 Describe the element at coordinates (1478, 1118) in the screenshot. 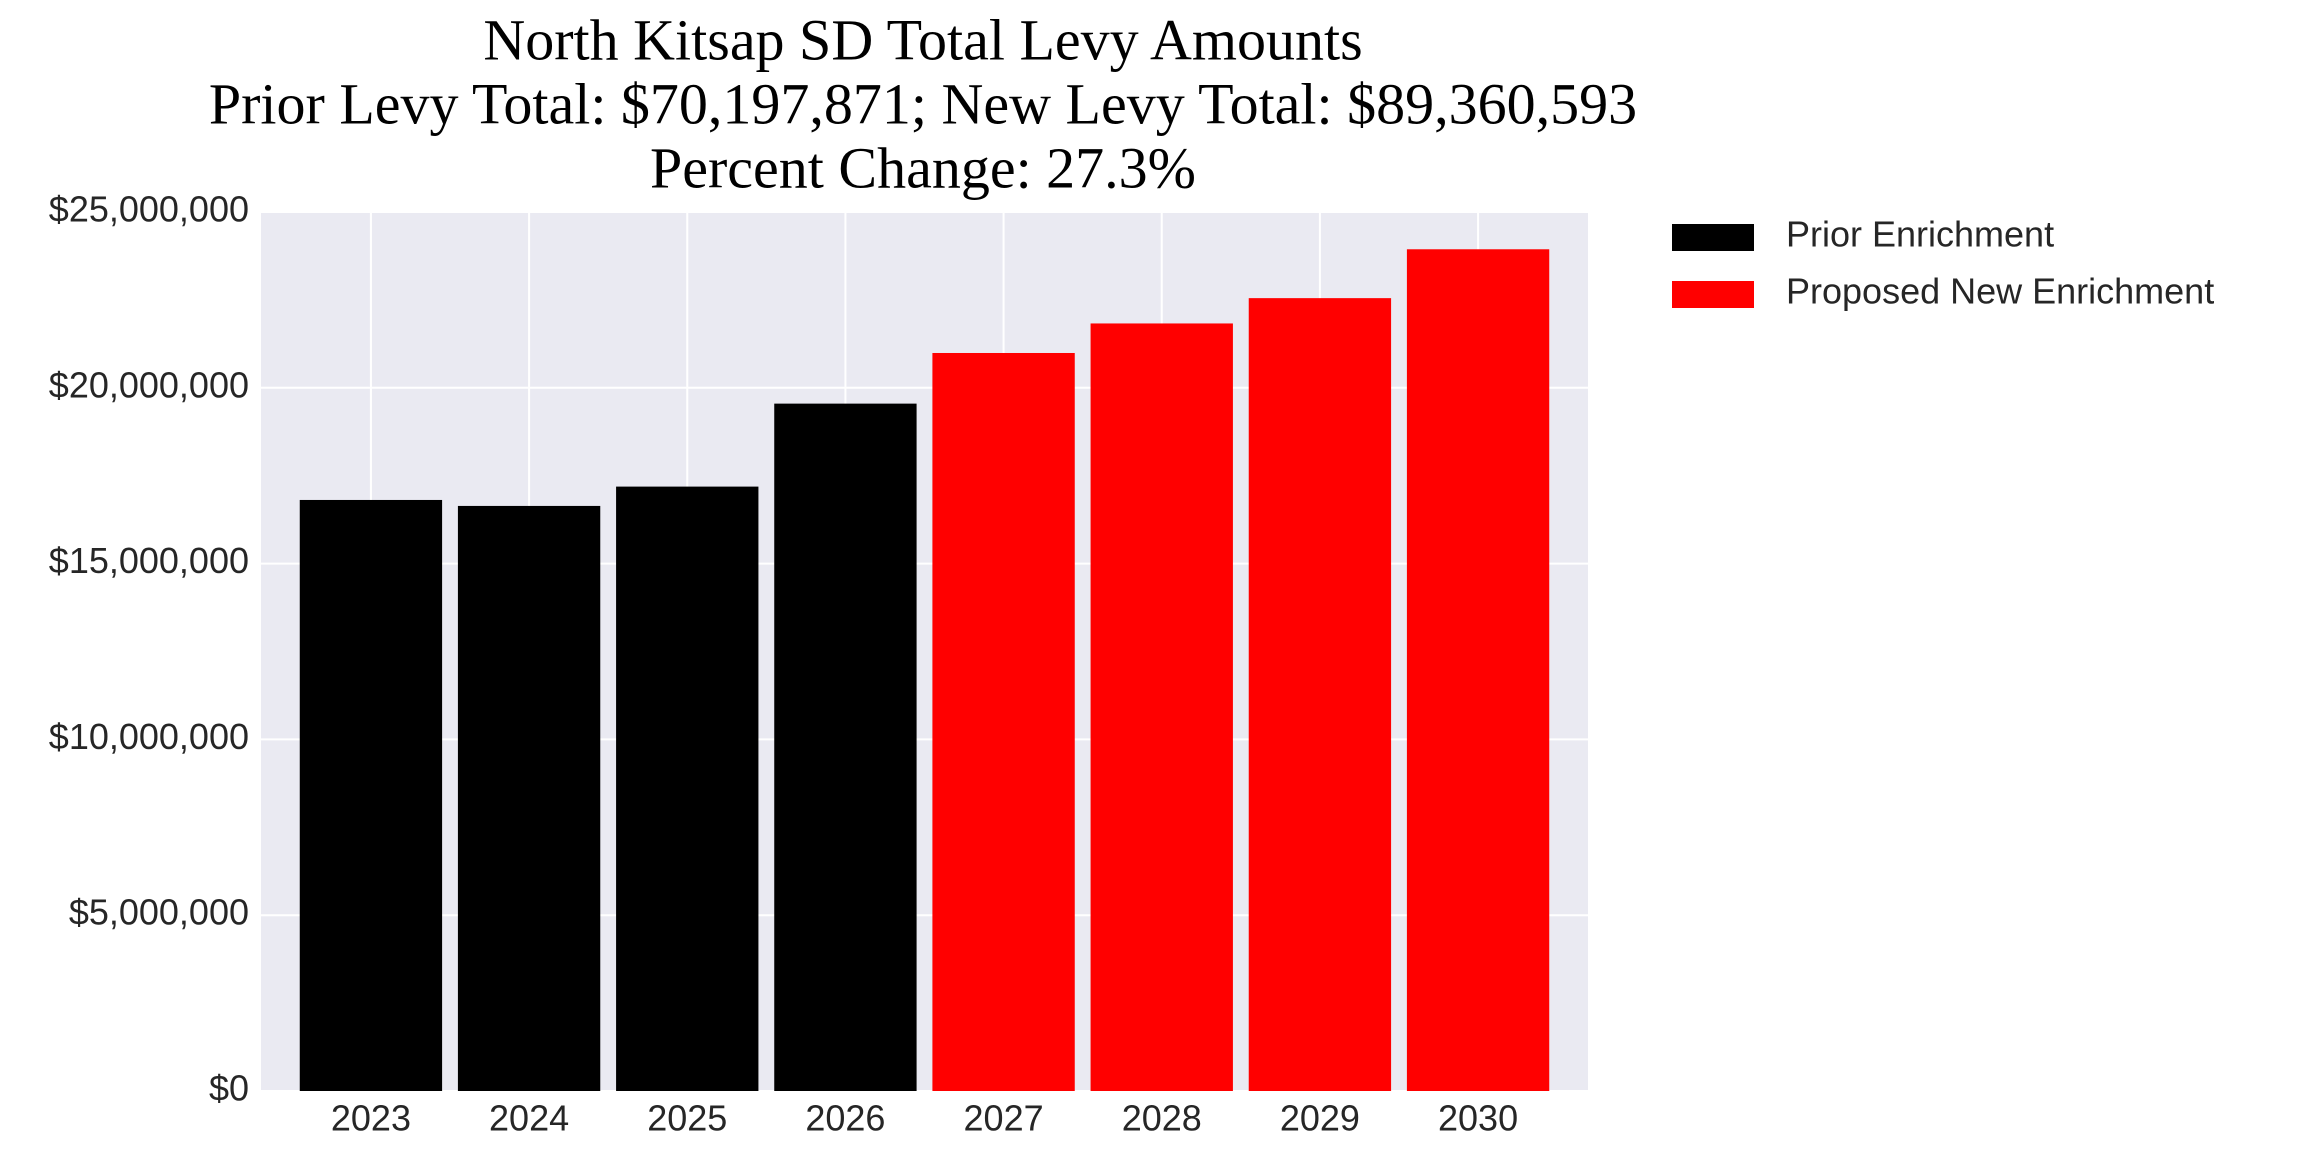

I see `x-tick-label: 2030` at that location.